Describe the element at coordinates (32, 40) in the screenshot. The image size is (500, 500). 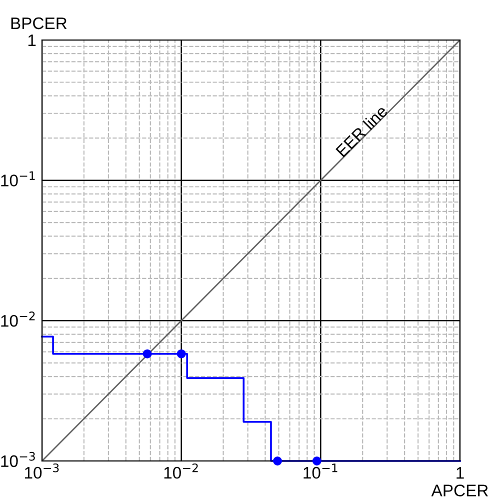
I see `y-tick-label: 1` at that location.